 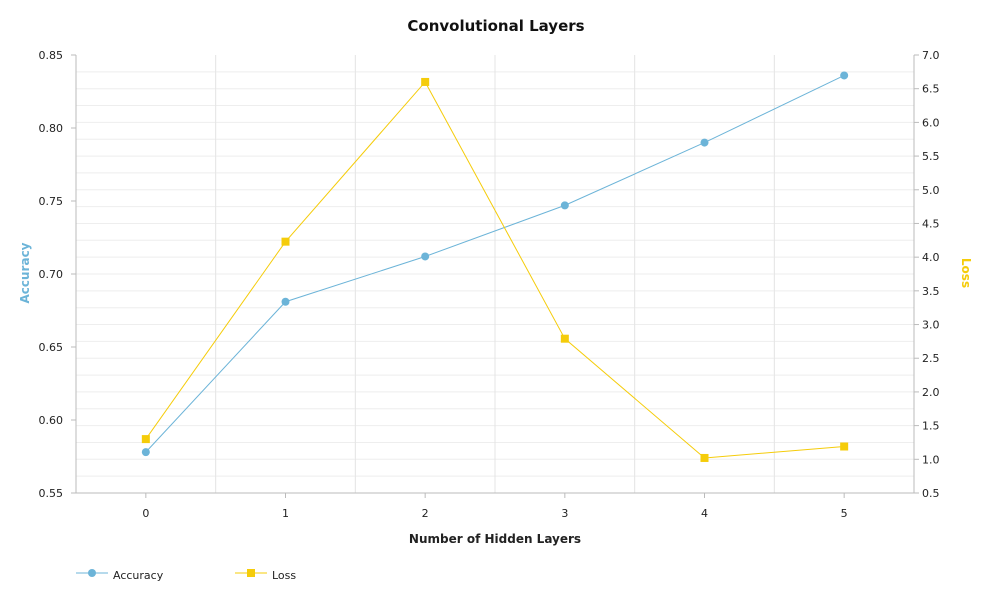 What do you see at coordinates (931, 55) in the screenshot?
I see `y-right-tick-label: 7.0` at bounding box center [931, 55].